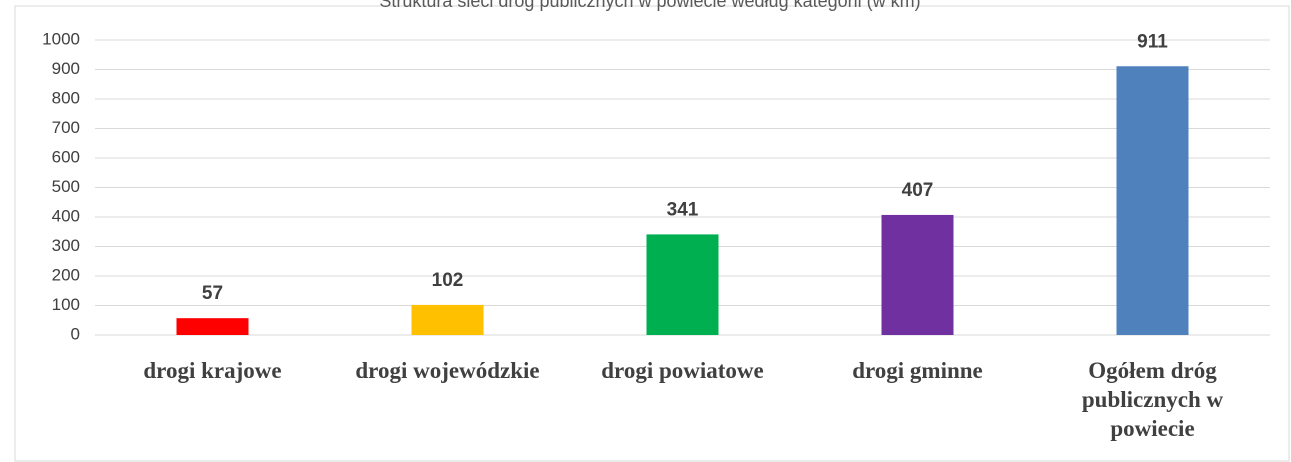  I want to click on x-tick-label: drogi gminne, so click(917, 370).